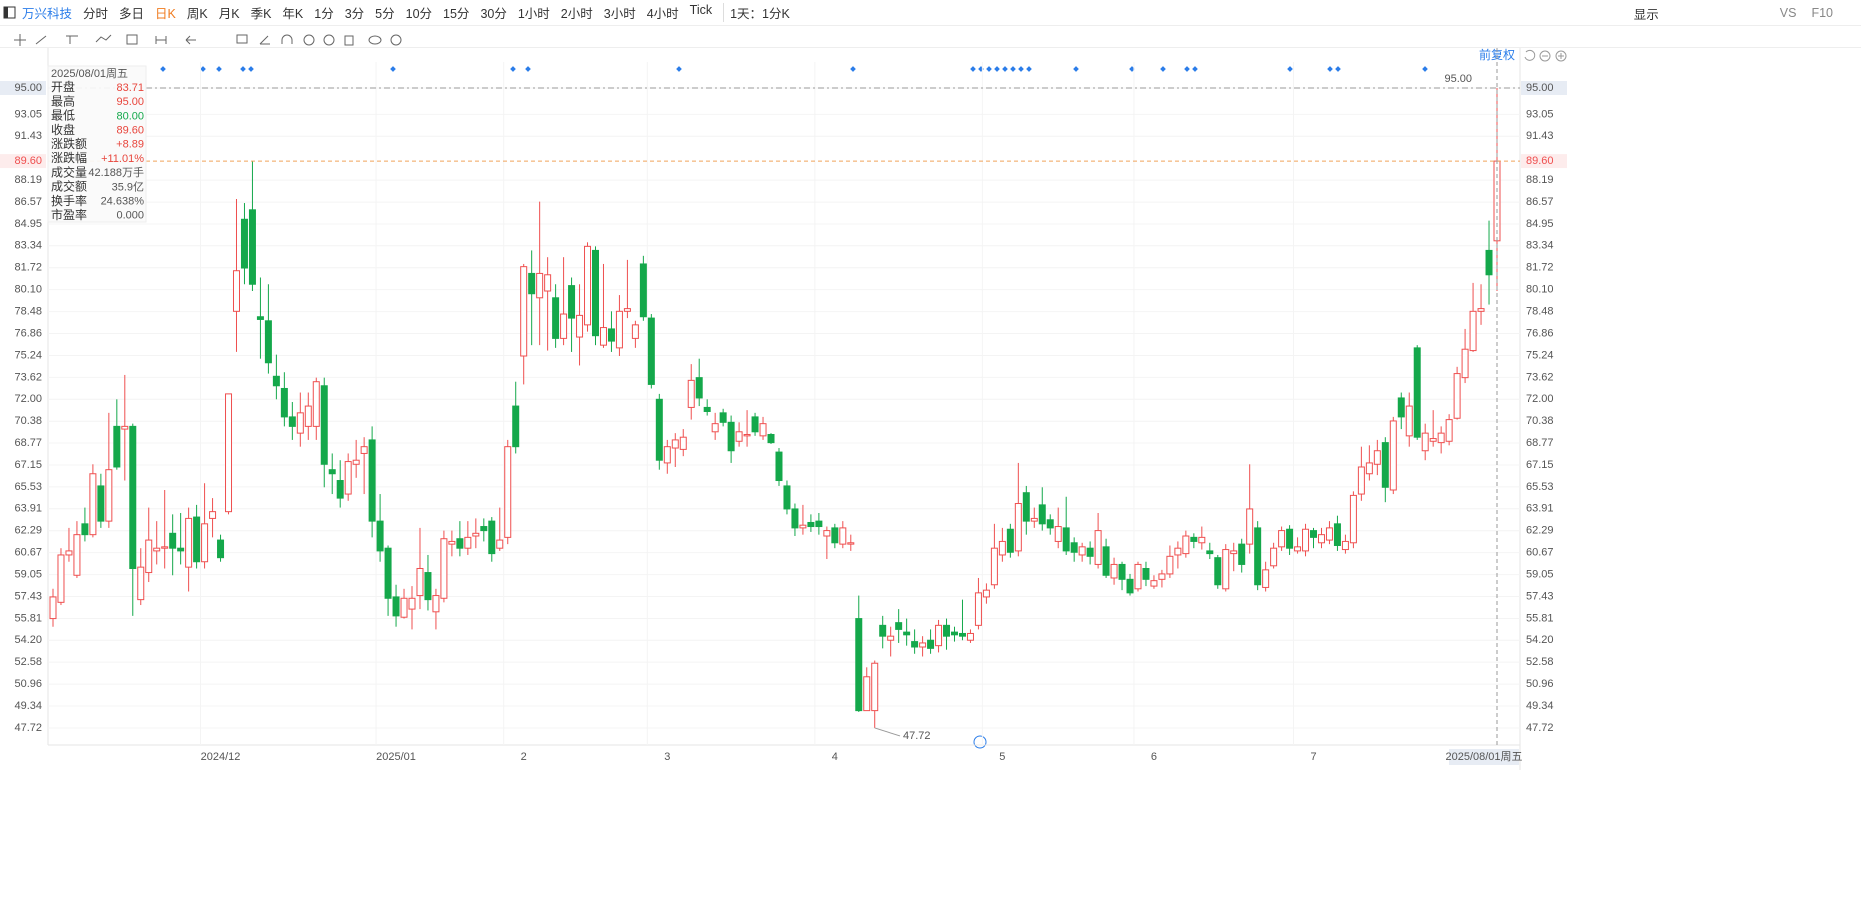 Image resolution: width=1861 pixels, height=915 pixels. What do you see at coordinates (11, 13) in the screenshot?
I see `sidebar-toggle` at bounding box center [11, 13].